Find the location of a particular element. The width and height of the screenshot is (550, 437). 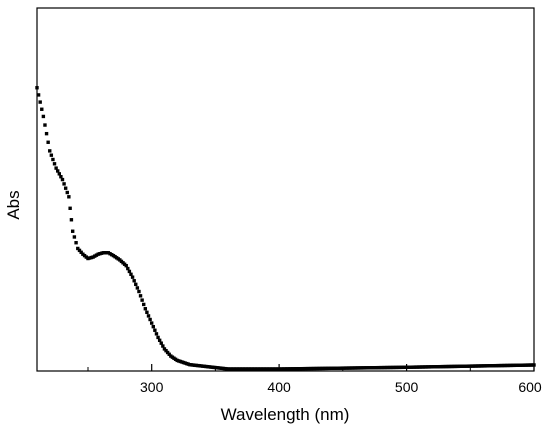

x-tick-label-500: 500 is located at coordinates (407, 387).